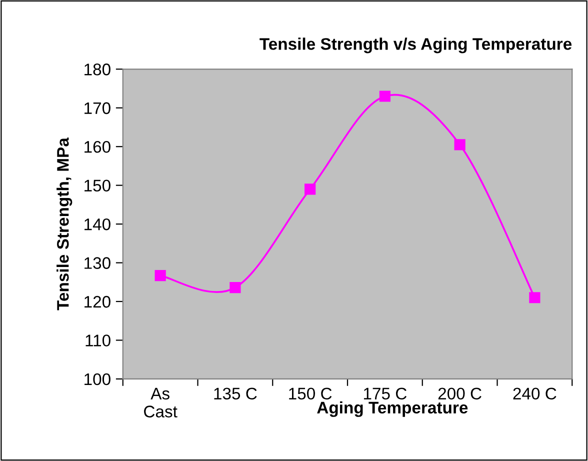 This screenshot has height=461, width=588. I want to click on y-tick-label: 130, so click(97, 263).